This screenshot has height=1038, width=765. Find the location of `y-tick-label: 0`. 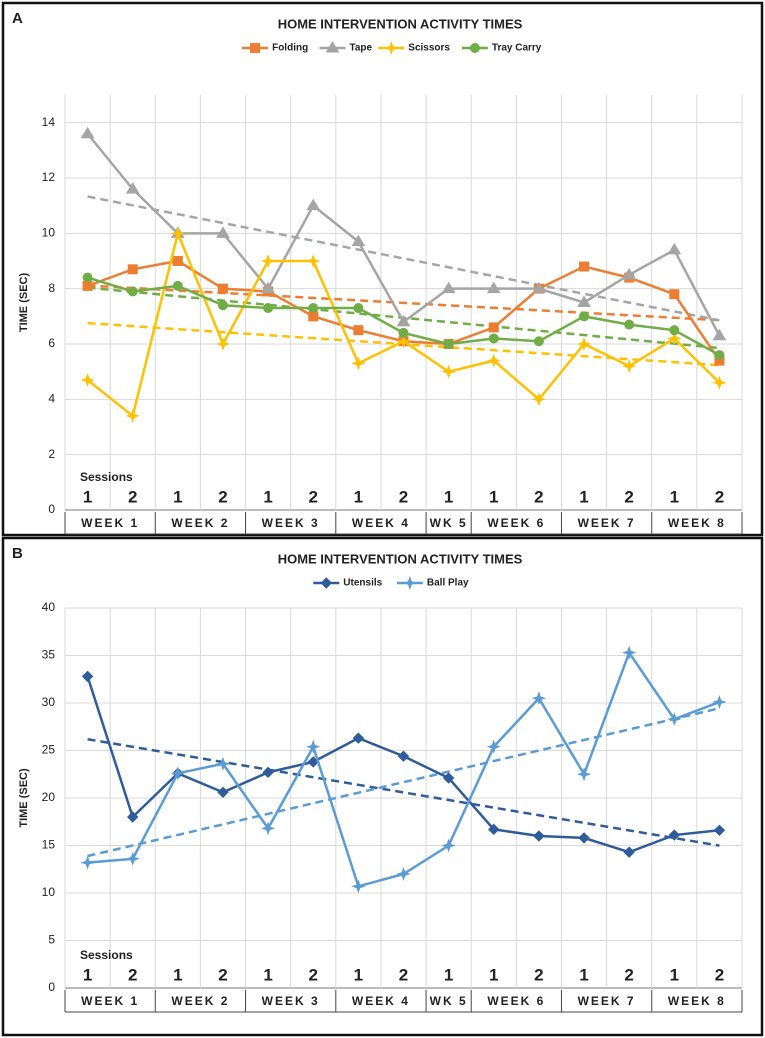

y-tick-label: 0 is located at coordinates (51, 509).